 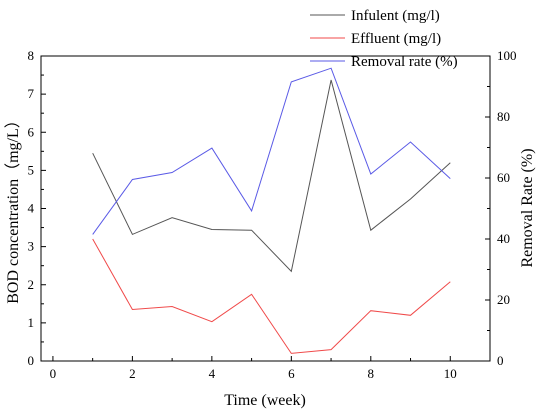 What do you see at coordinates (507, 55) in the screenshot?
I see `y2-tick-label: 100` at bounding box center [507, 55].